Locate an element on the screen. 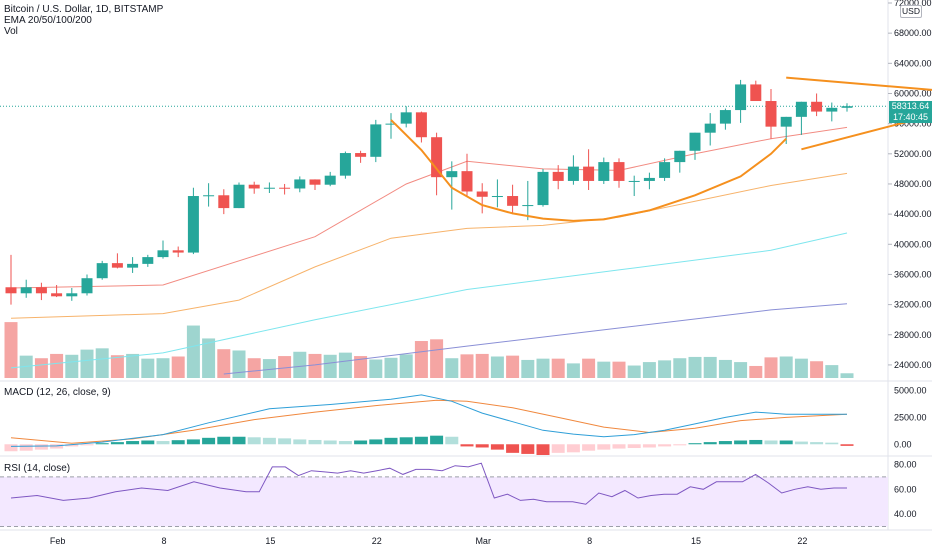 The width and height of the screenshot is (932, 550). triangle-upper-trendline is located at coordinates (859, 83).